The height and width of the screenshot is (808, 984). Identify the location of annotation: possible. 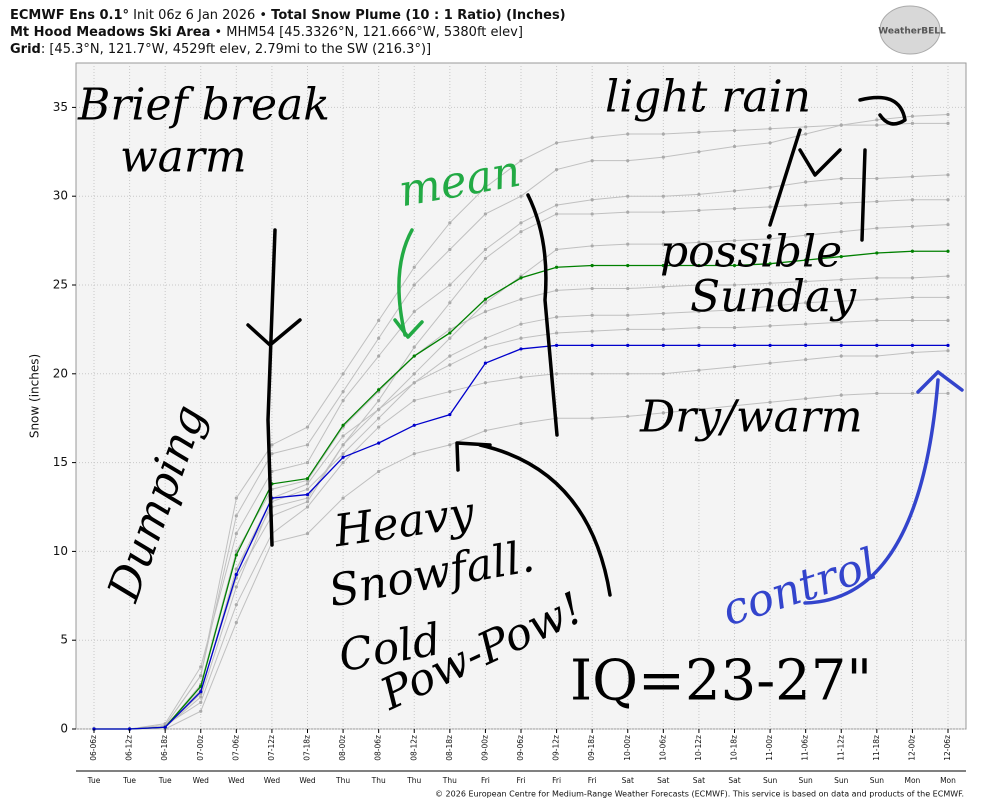
(751, 252).